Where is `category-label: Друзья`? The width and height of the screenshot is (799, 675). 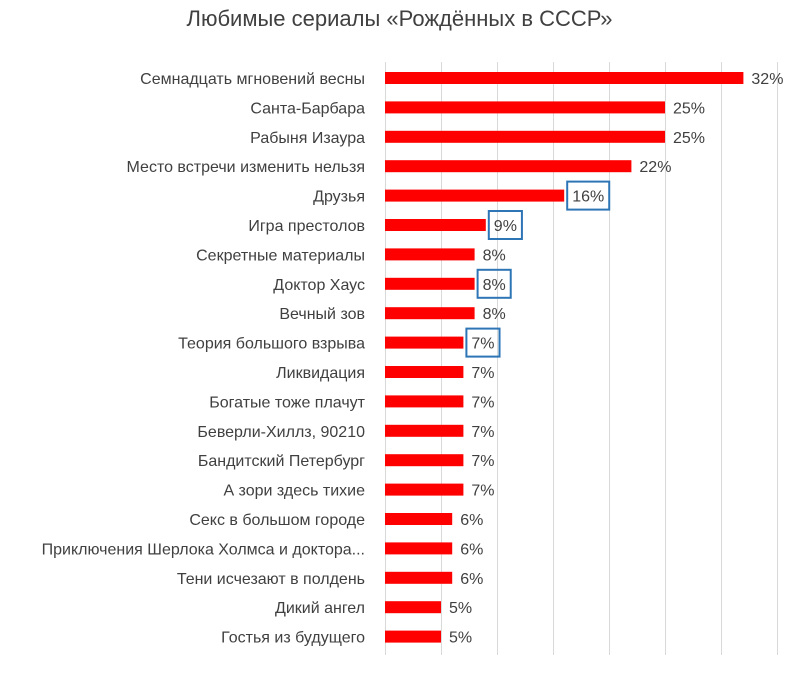
category-label: Друзья is located at coordinates (339, 197).